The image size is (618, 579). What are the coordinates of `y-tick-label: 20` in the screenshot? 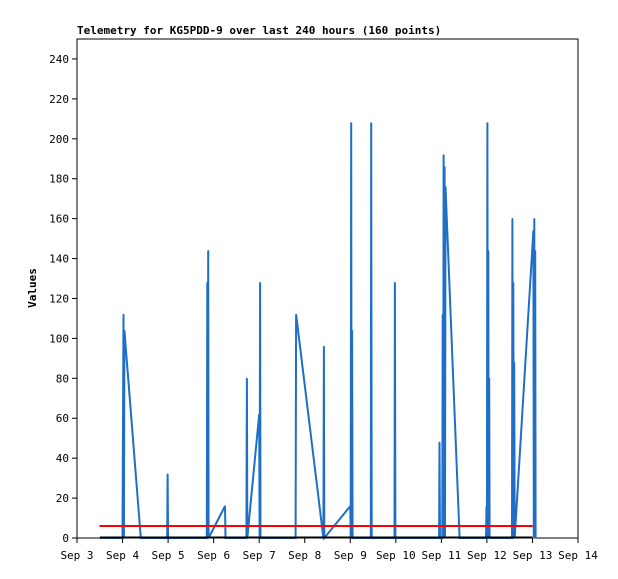 It's located at (62, 498).